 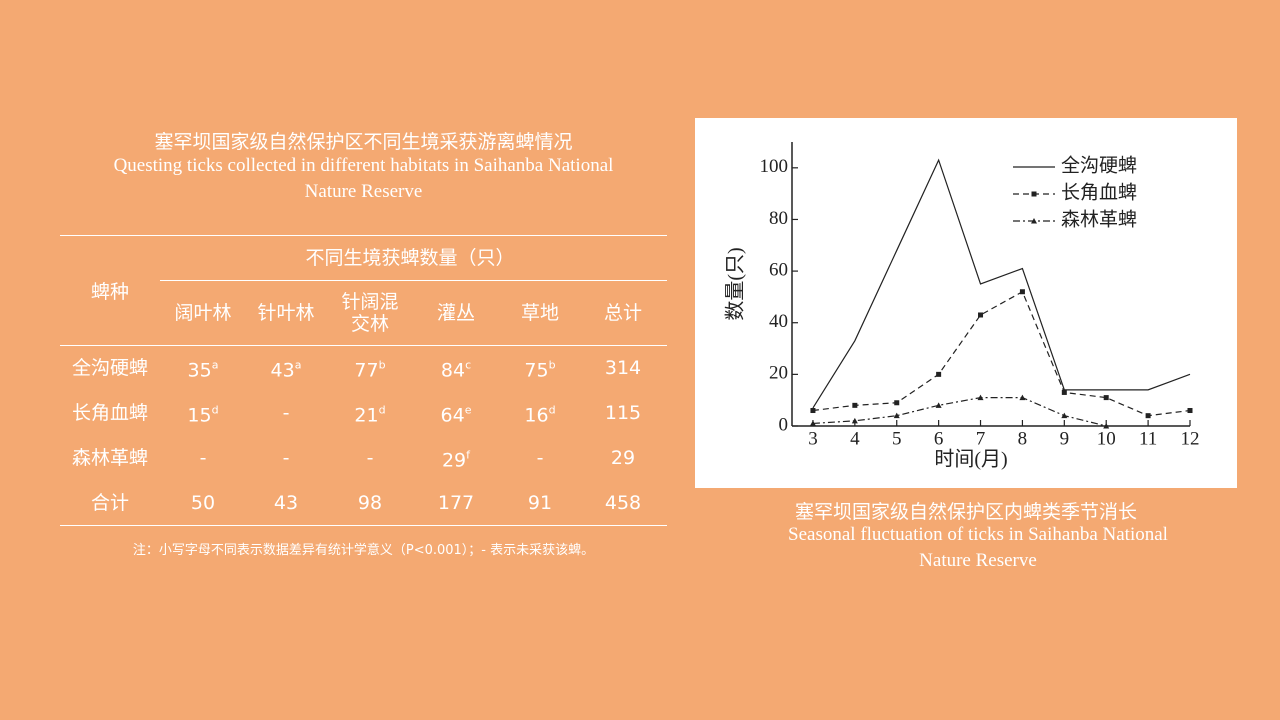 I want to click on cell-value: 84, so click(x=453, y=370).